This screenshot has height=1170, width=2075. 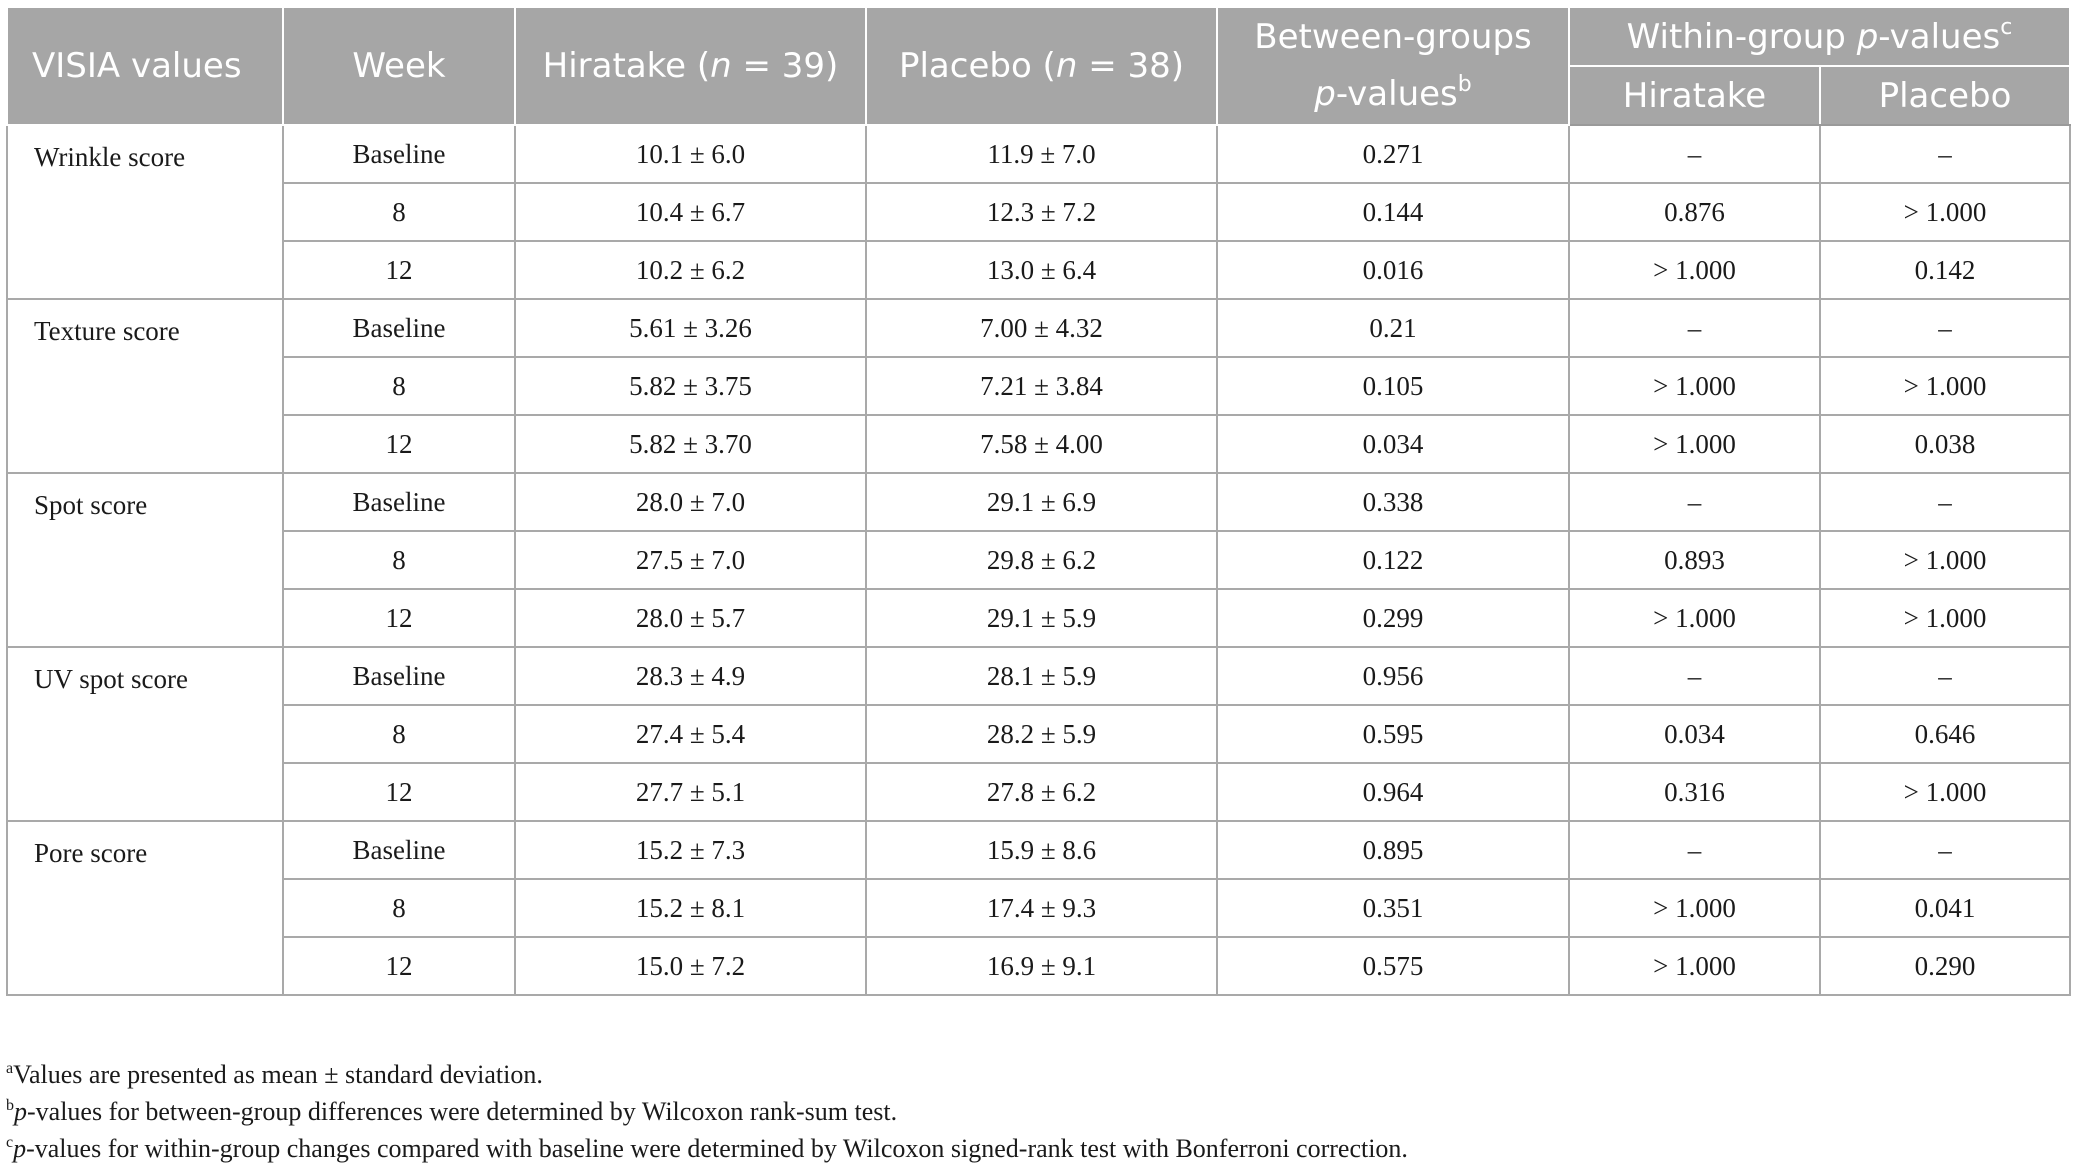 I want to click on within-placebo-p-cell: 0.290, so click(x=1945, y=966).